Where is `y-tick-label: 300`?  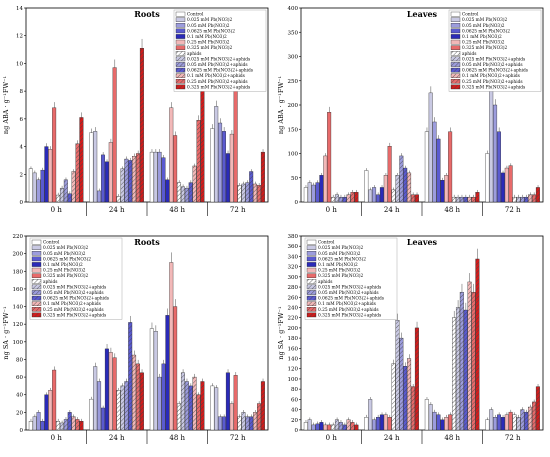
y-tick-label: 300 is located at coordinates (293, 278).